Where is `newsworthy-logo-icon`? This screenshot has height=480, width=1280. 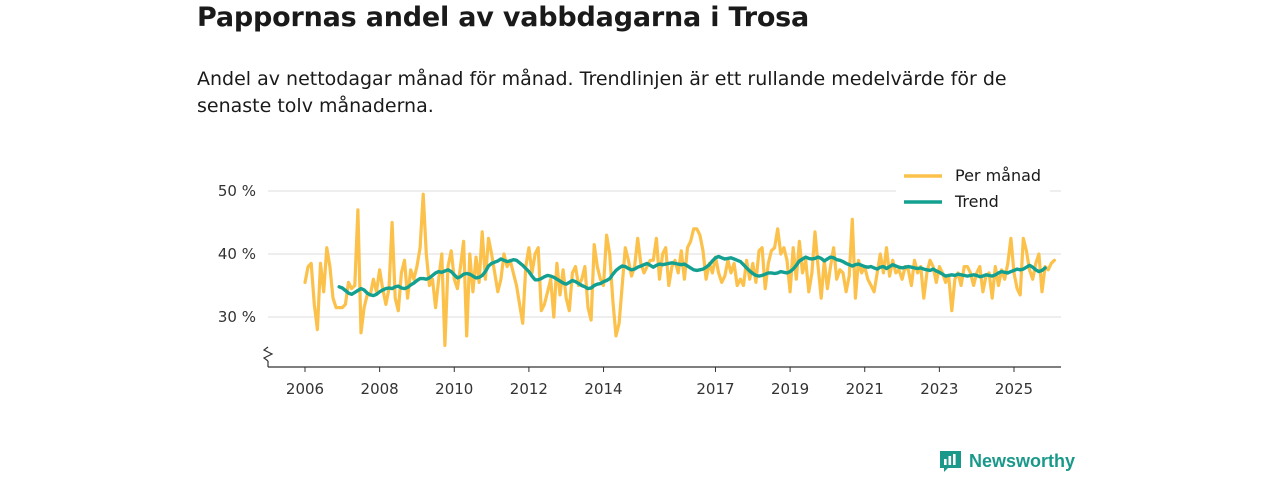
newsworthy-logo-icon is located at coordinates (950, 461).